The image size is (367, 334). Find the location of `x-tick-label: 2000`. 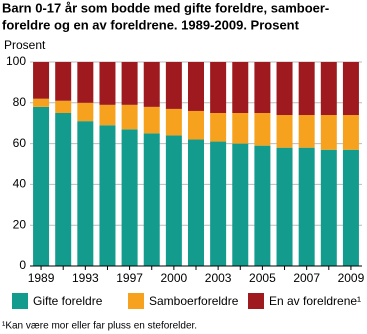

x-tick-label: 2000 is located at coordinates (174, 278).